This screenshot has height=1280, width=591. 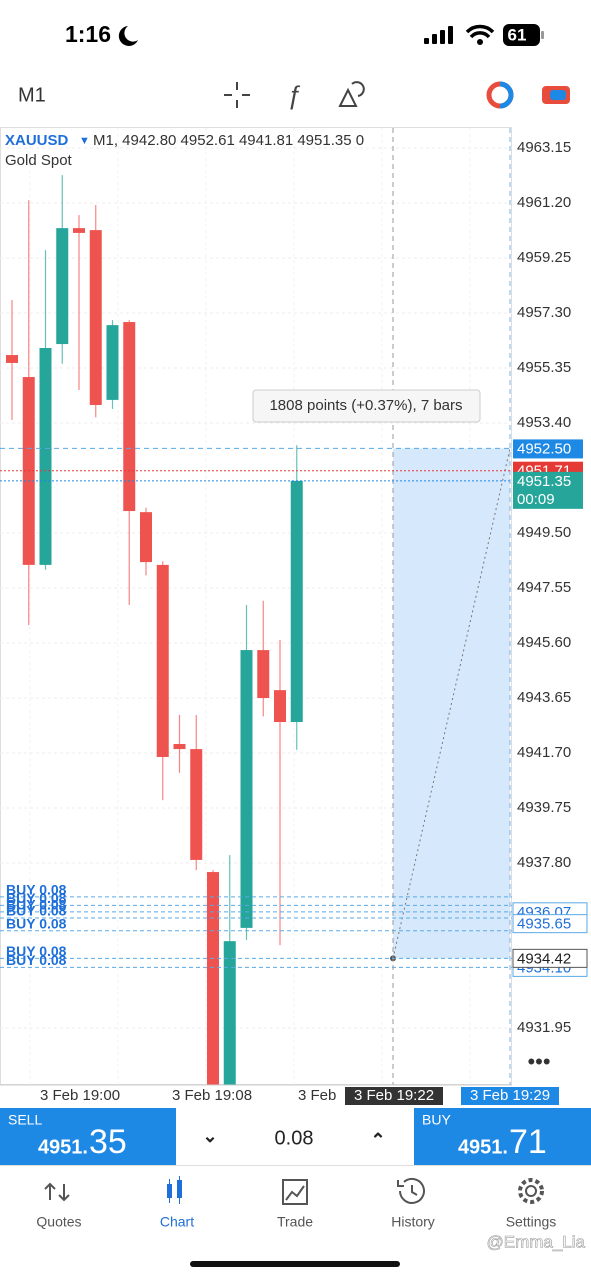 What do you see at coordinates (436, 1120) in the screenshot?
I see `buy-label: BUY` at bounding box center [436, 1120].